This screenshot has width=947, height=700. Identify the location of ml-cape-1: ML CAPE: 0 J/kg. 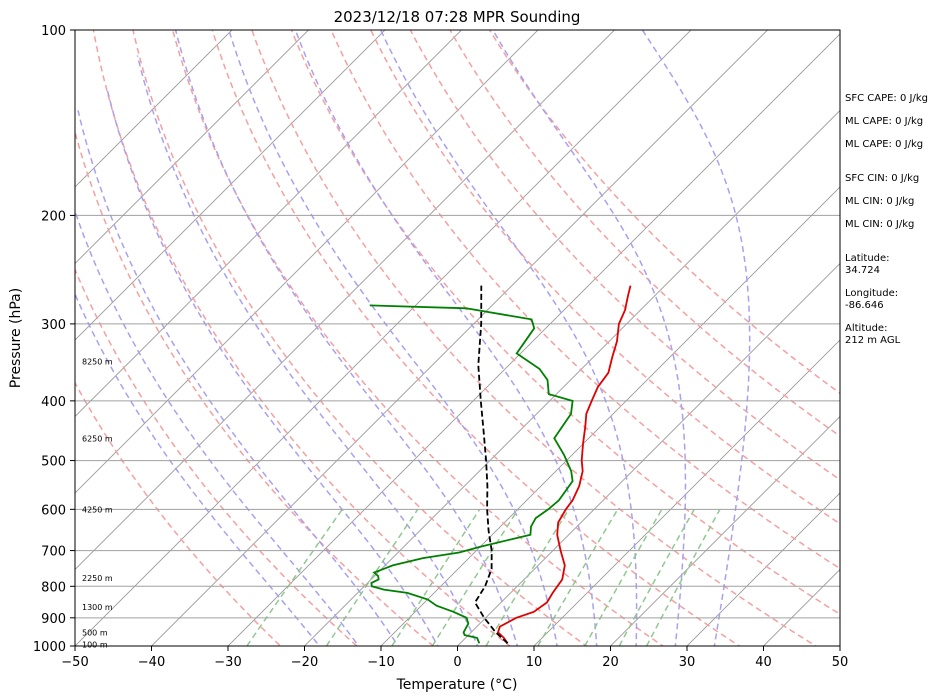
(884, 121).